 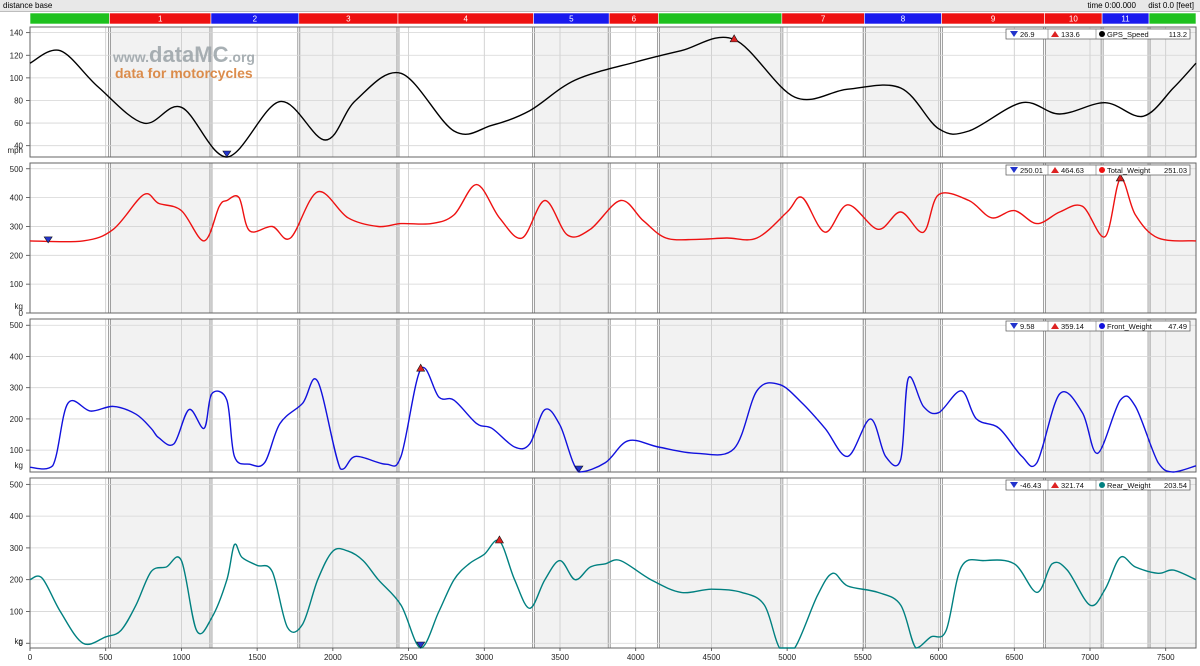 I want to click on segment-label: 3, so click(x=348, y=19).